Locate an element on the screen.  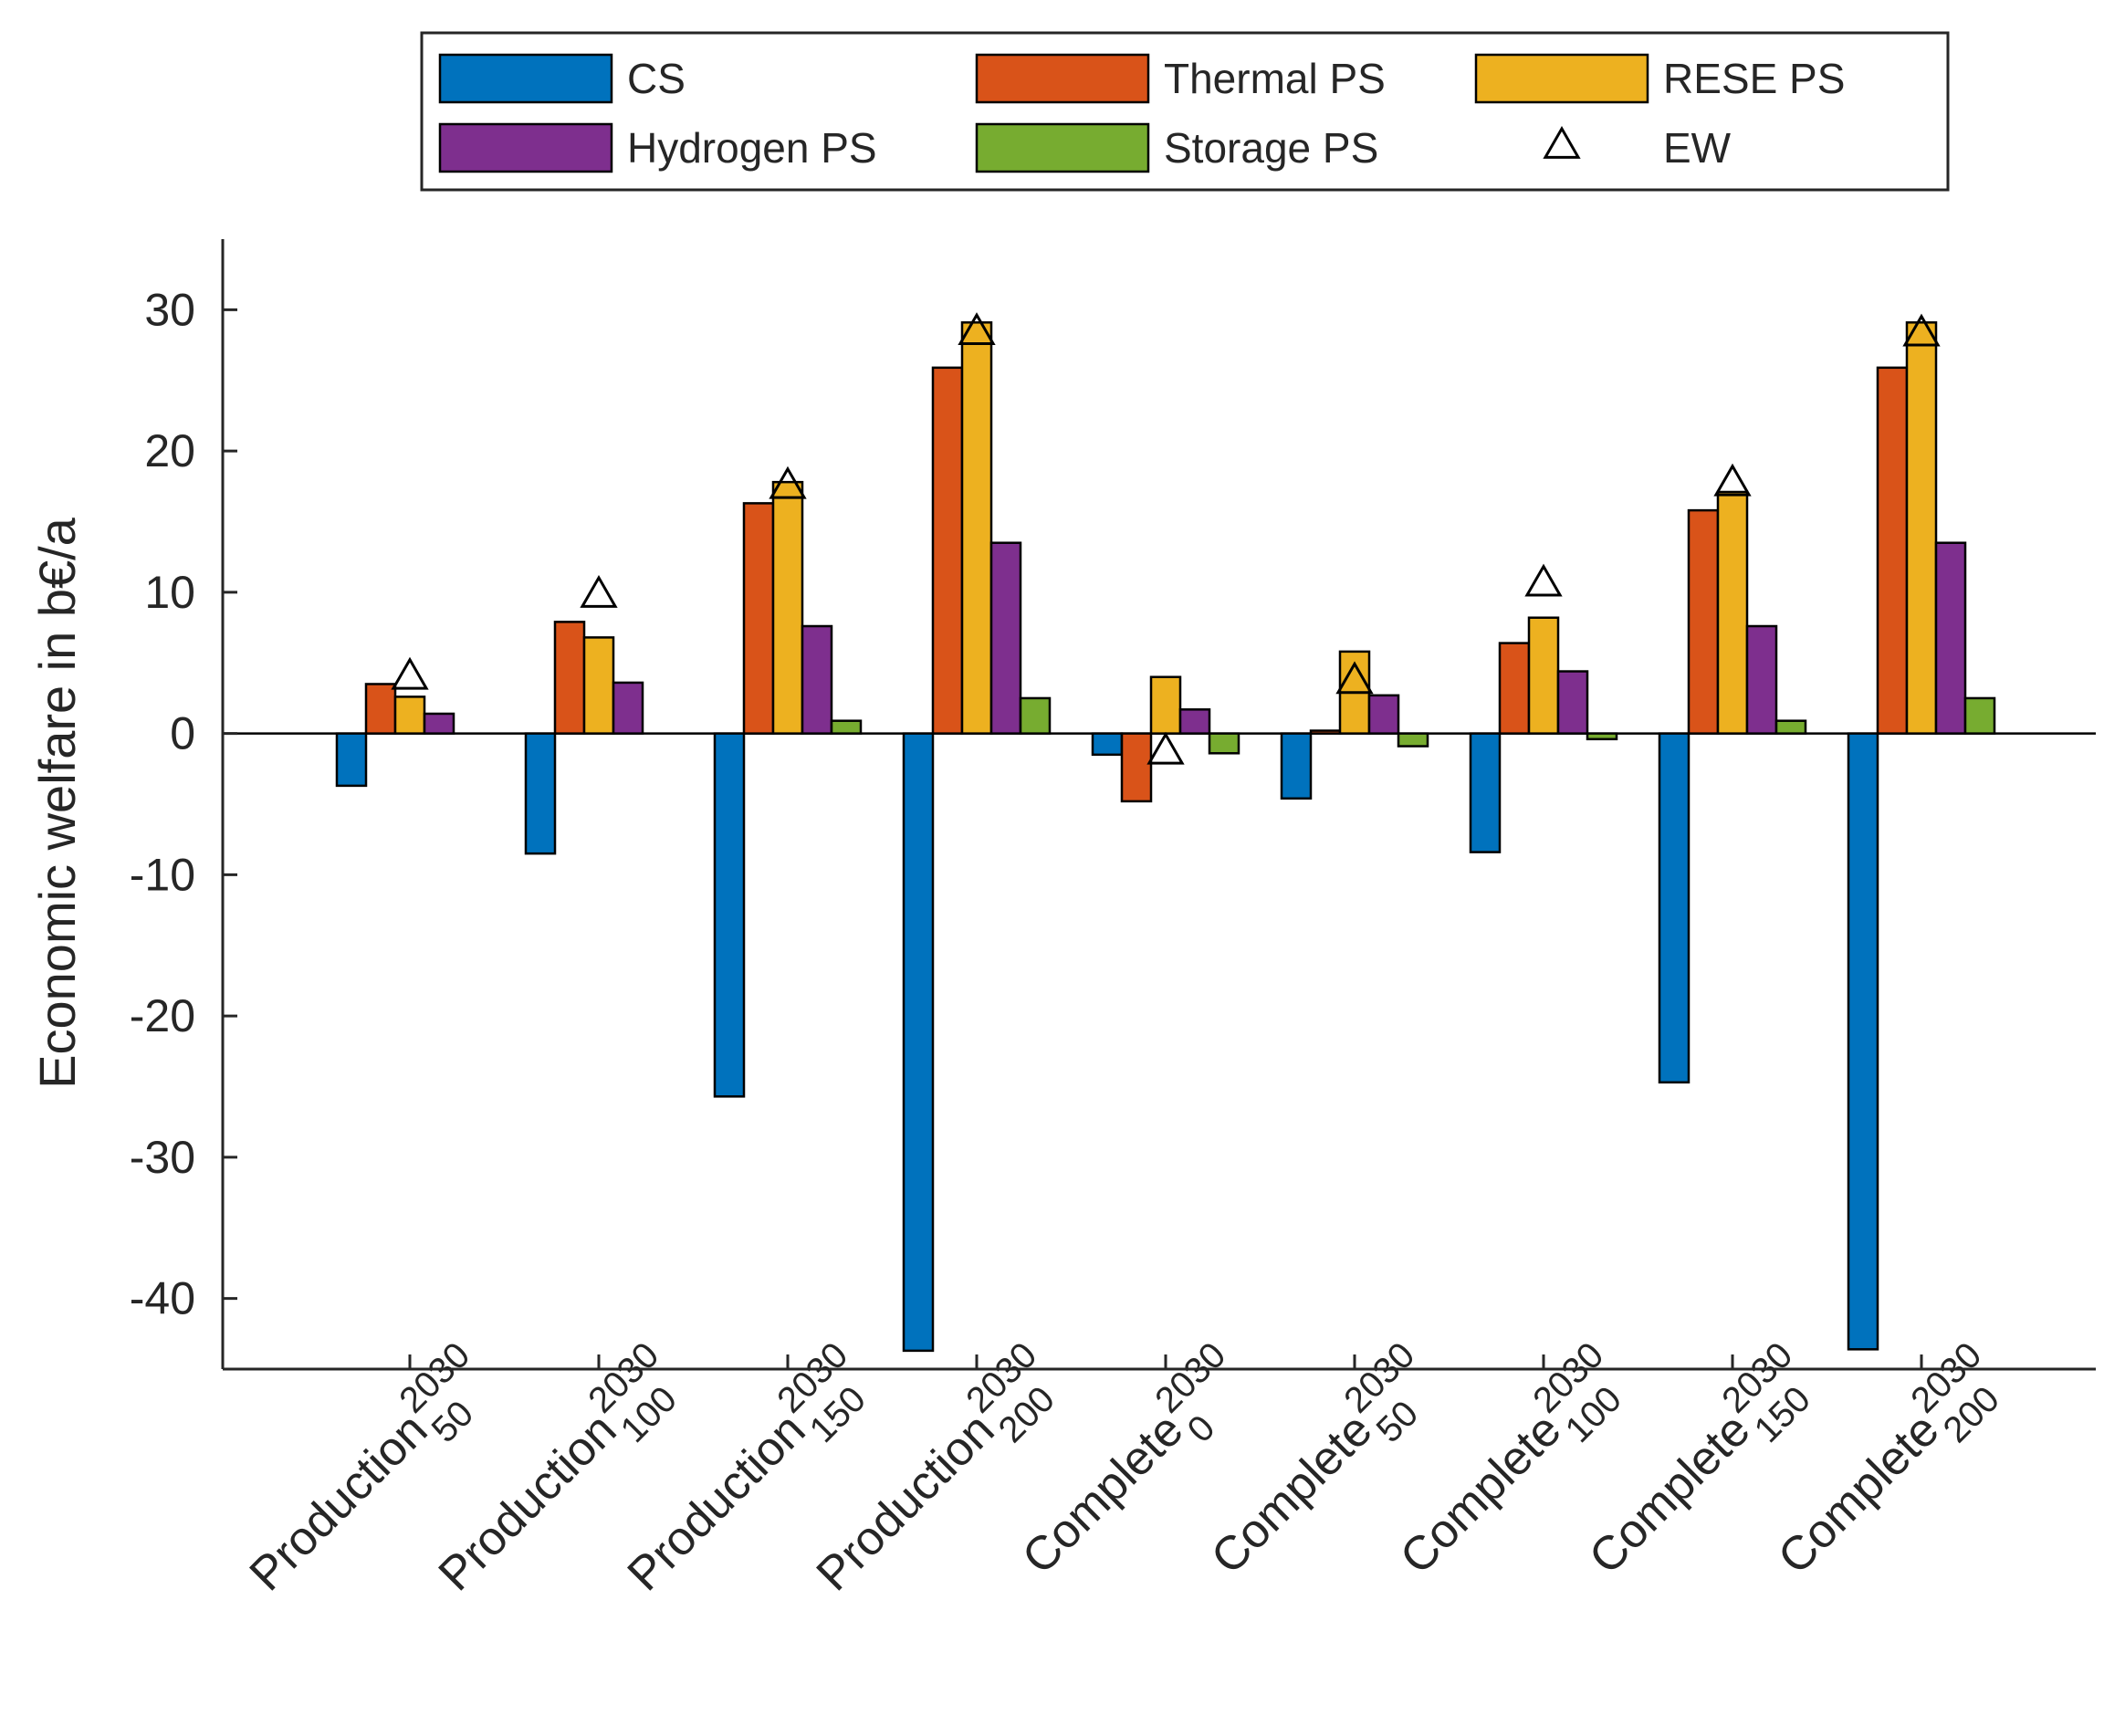
y-tick-label: 0 is located at coordinates (182, 733).